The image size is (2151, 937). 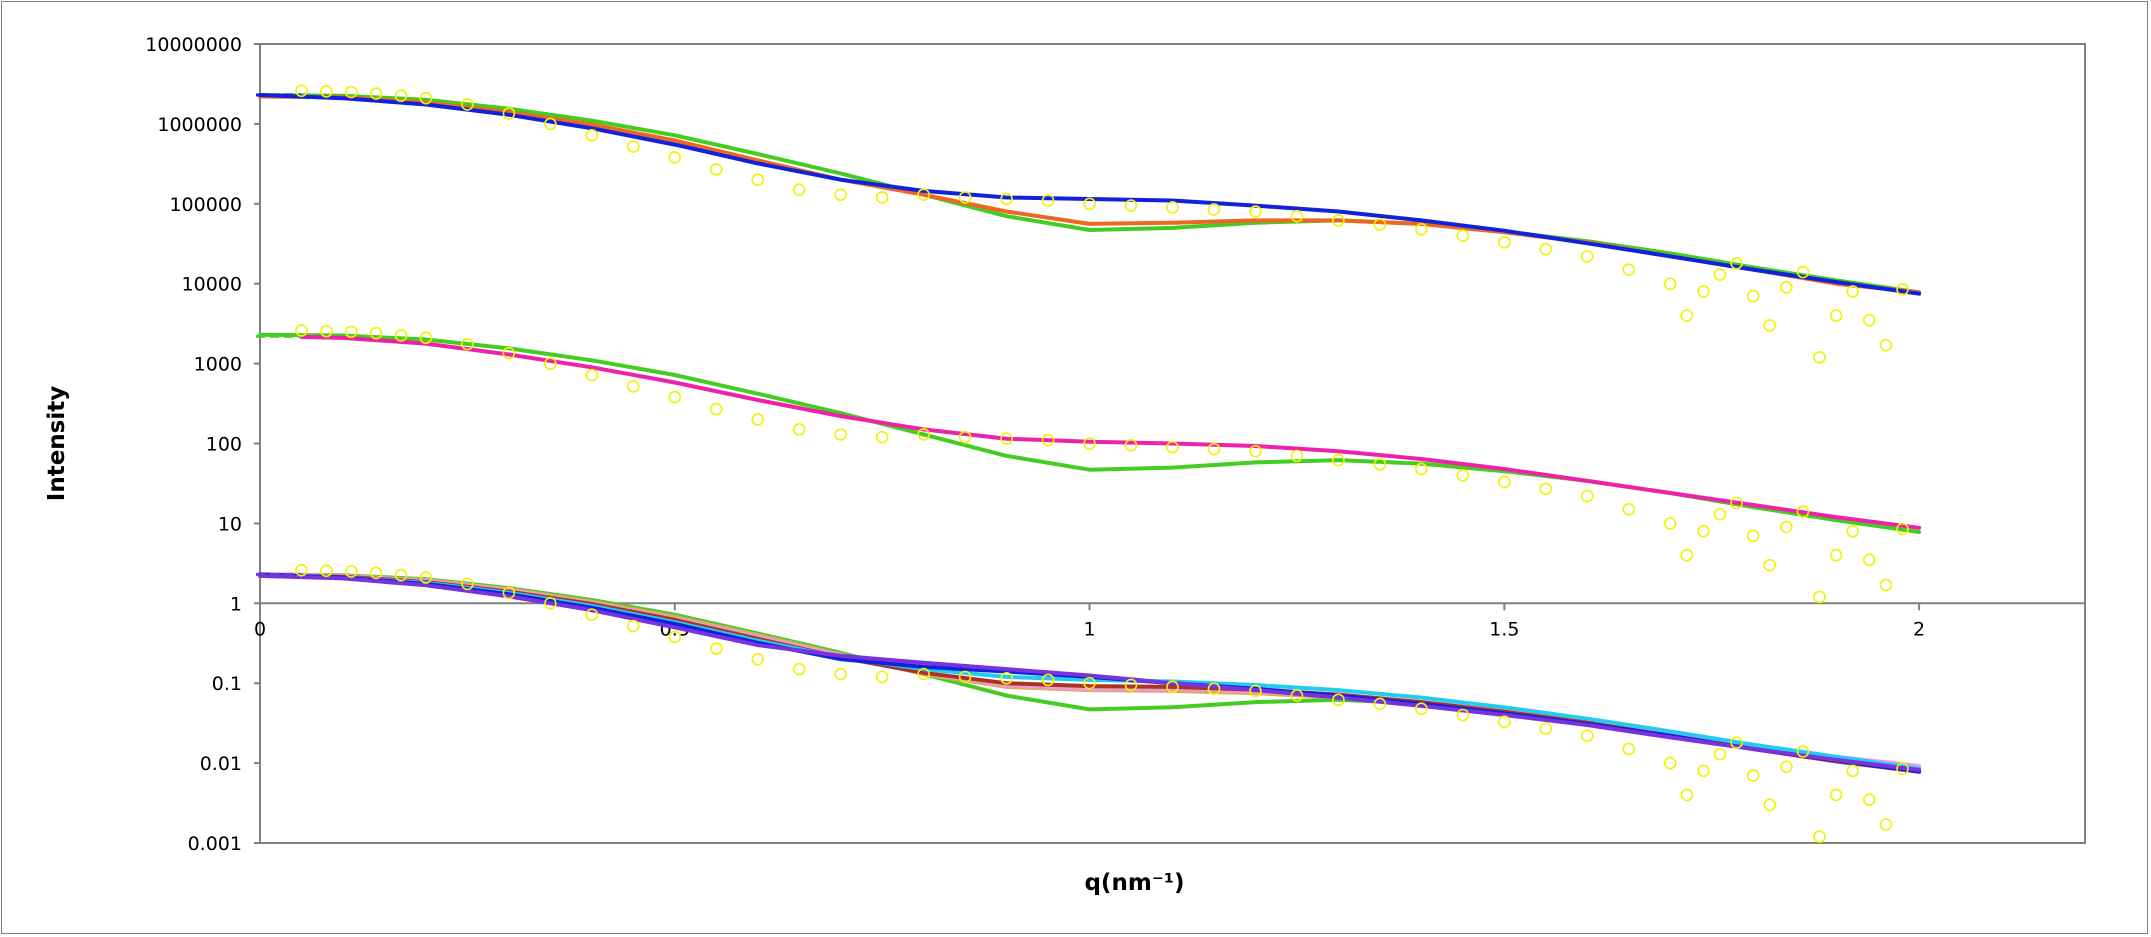 What do you see at coordinates (218, 365) in the screenshot?
I see `y-tick-label: 1000` at bounding box center [218, 365].